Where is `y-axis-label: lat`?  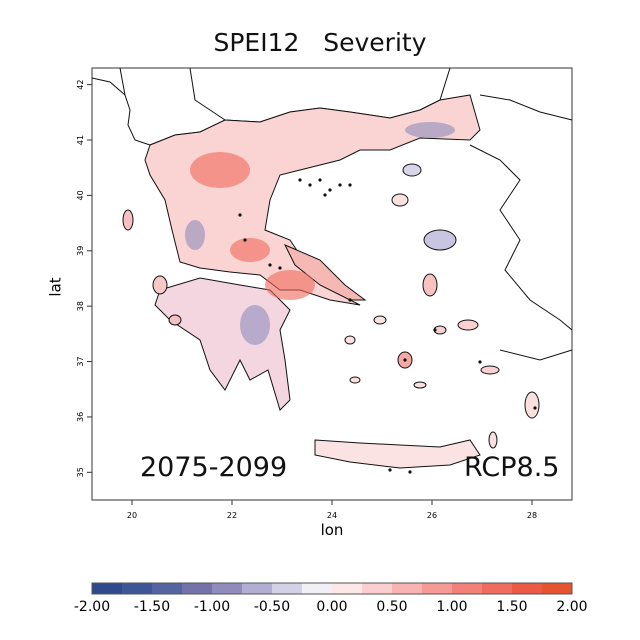
y-axis-label: lat is located at coordinates (55, 287).